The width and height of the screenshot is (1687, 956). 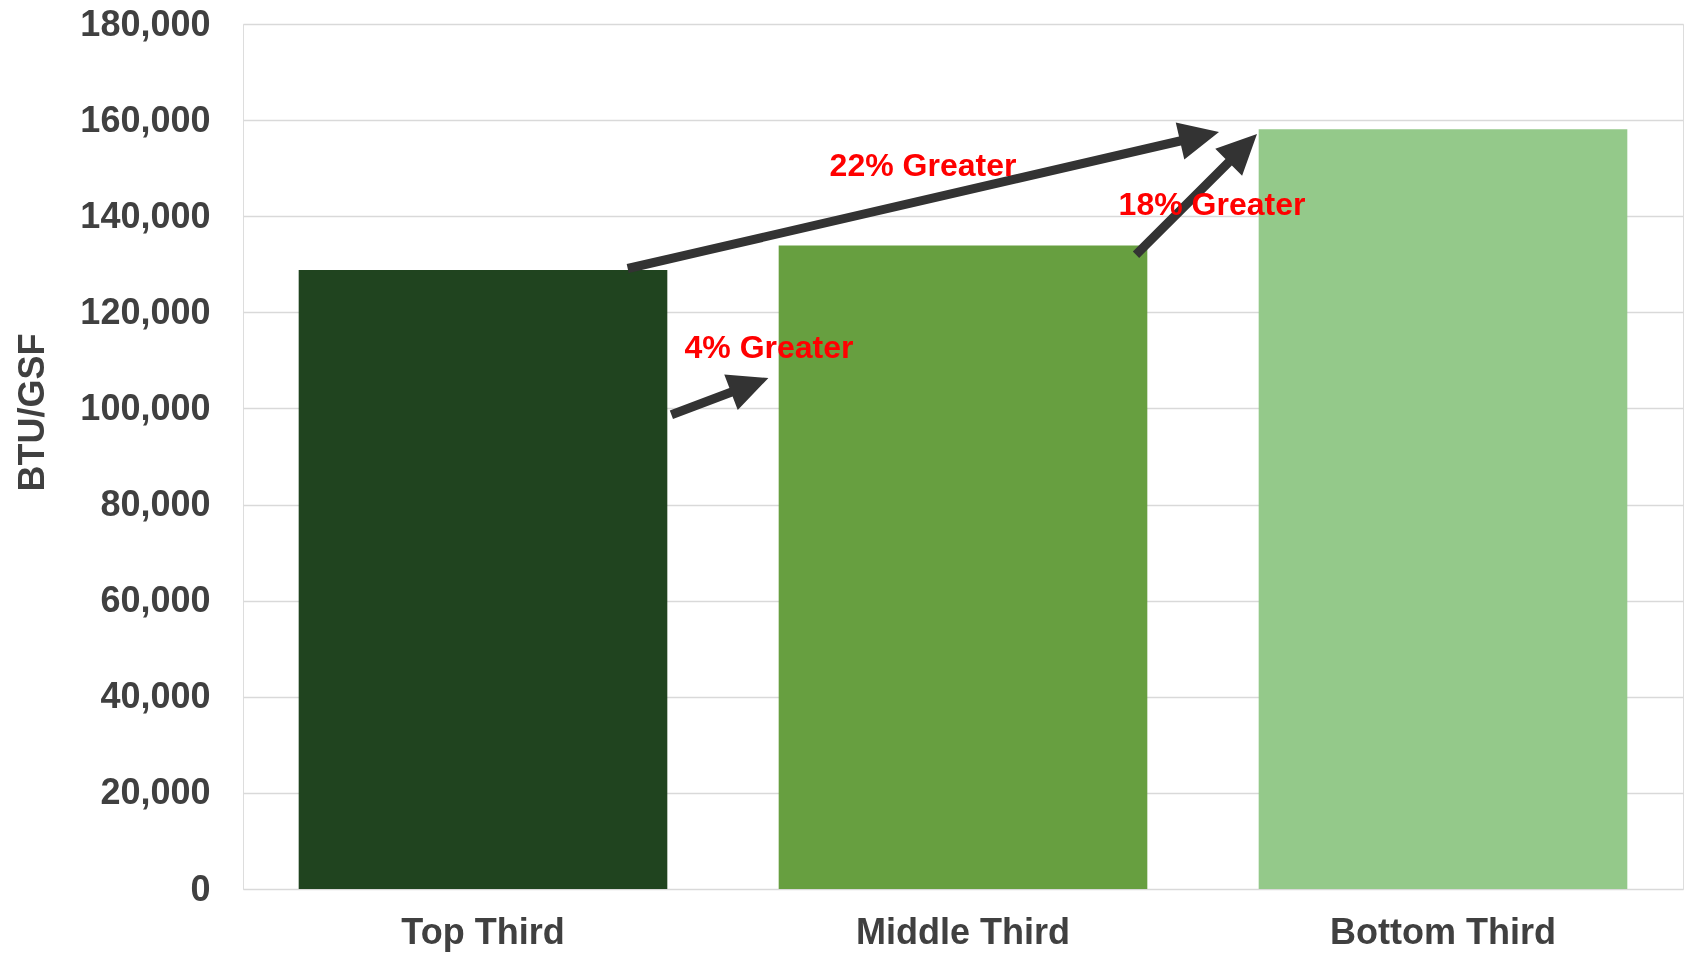 I want to click on x-tick-label: Bottom Third, so click(x=1443, y=931).